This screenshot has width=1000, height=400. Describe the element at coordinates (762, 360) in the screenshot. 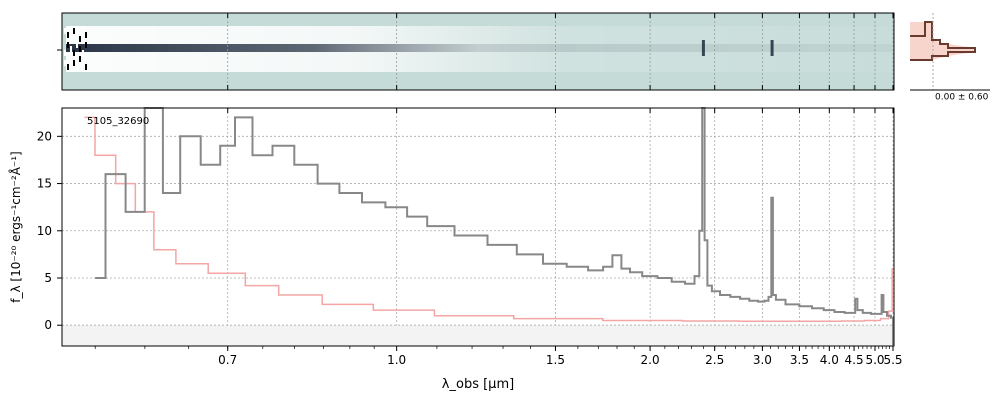

I see `x-tick-label-5: 3.0` at that location.